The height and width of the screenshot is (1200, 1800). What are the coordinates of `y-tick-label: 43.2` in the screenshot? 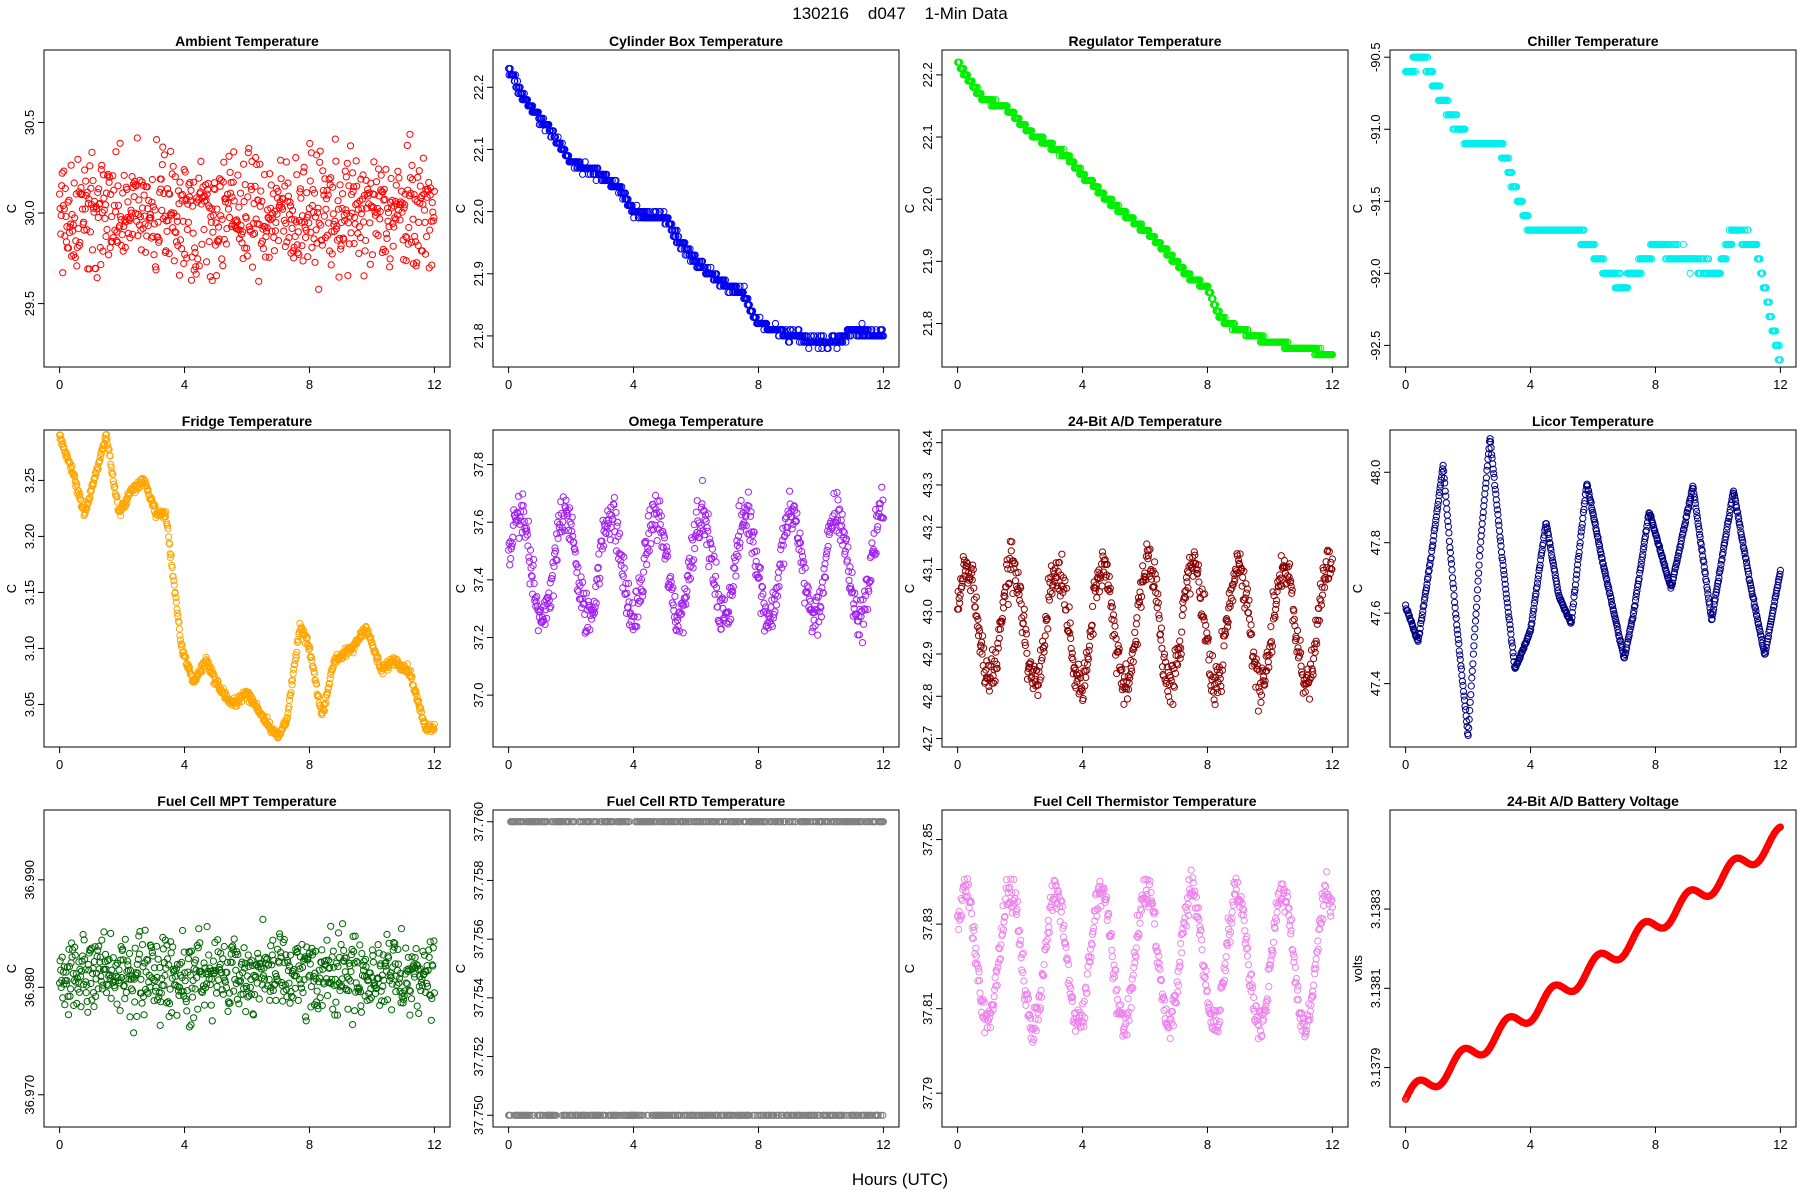 It's located at (927, 527).